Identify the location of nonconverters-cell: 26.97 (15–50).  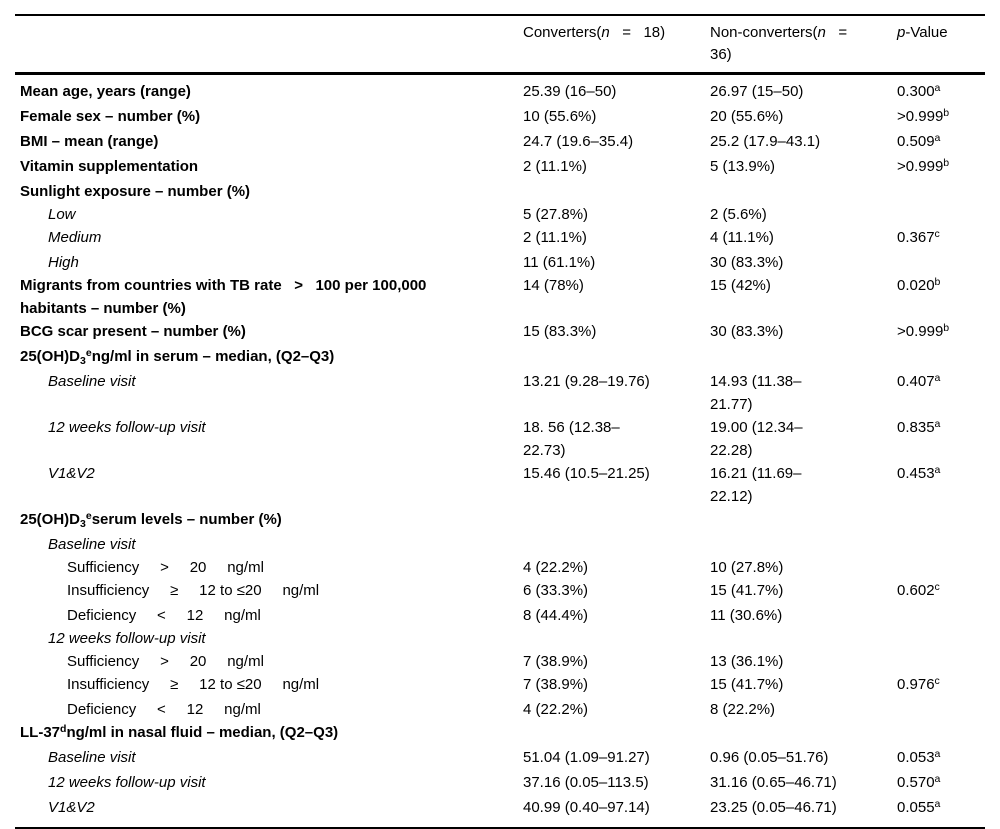
(803, 90).